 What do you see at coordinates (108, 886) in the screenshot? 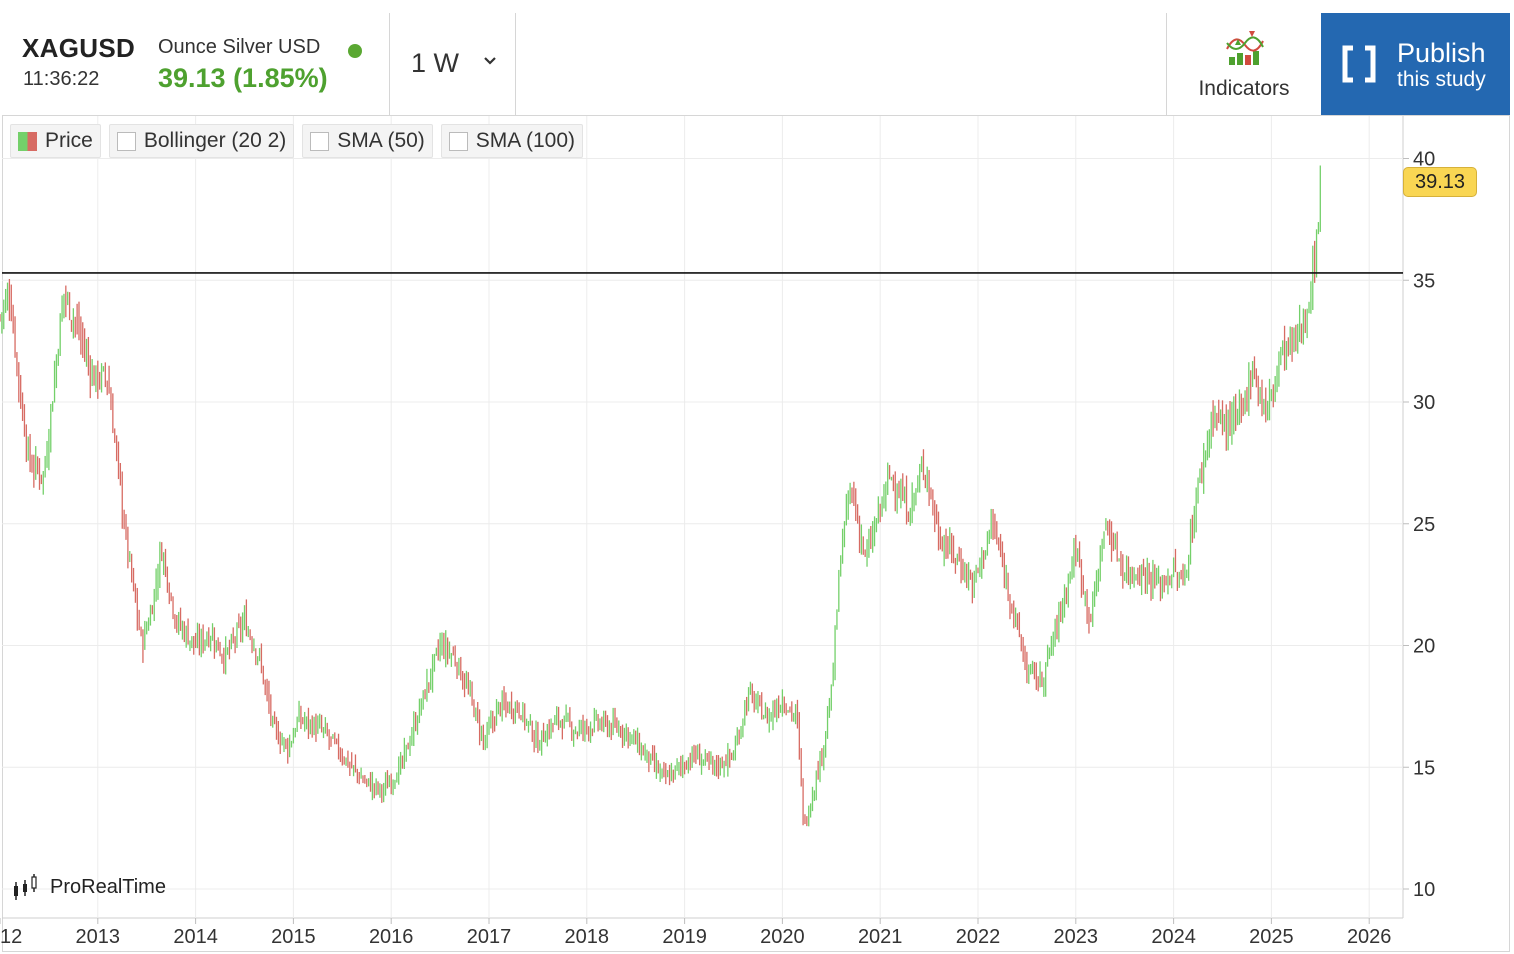
I see `brand-label: ProRealTime` at bounding box center [108, 886].